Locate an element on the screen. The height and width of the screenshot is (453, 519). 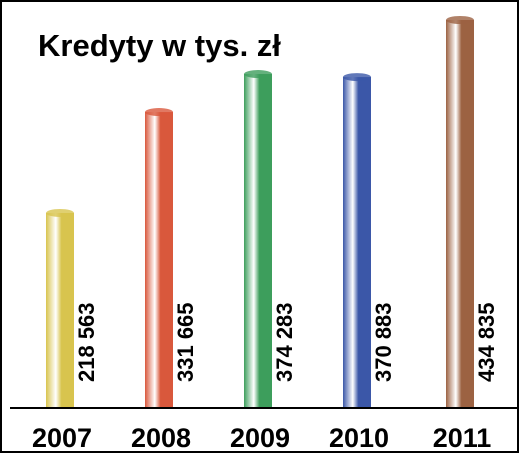
chart-title: Kredyty w tys. zł is located at coordinates (159, 45).